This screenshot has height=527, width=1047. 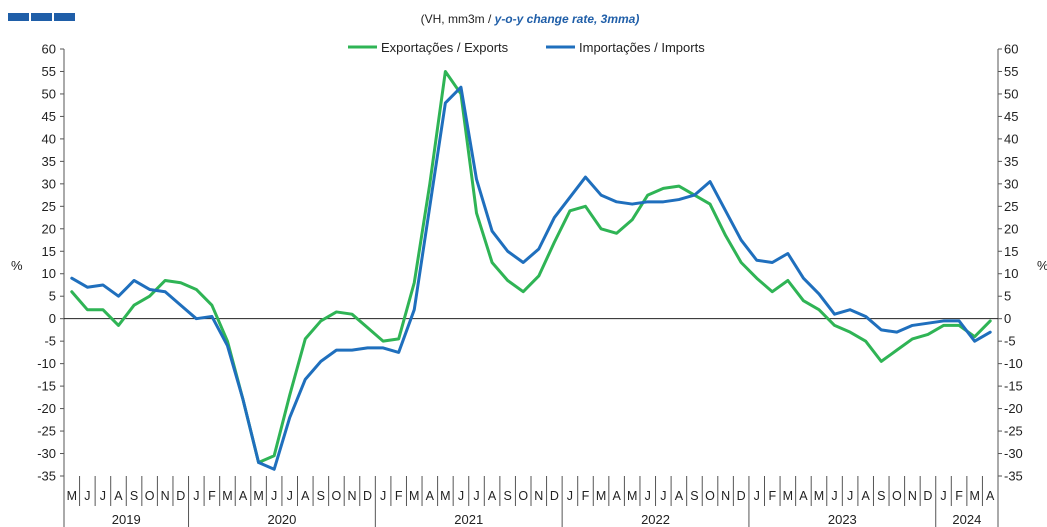 What do you see at coordinates (842, 519) in the screenshot?
I see `year-label: 2023` at bounding box center [842, 519].